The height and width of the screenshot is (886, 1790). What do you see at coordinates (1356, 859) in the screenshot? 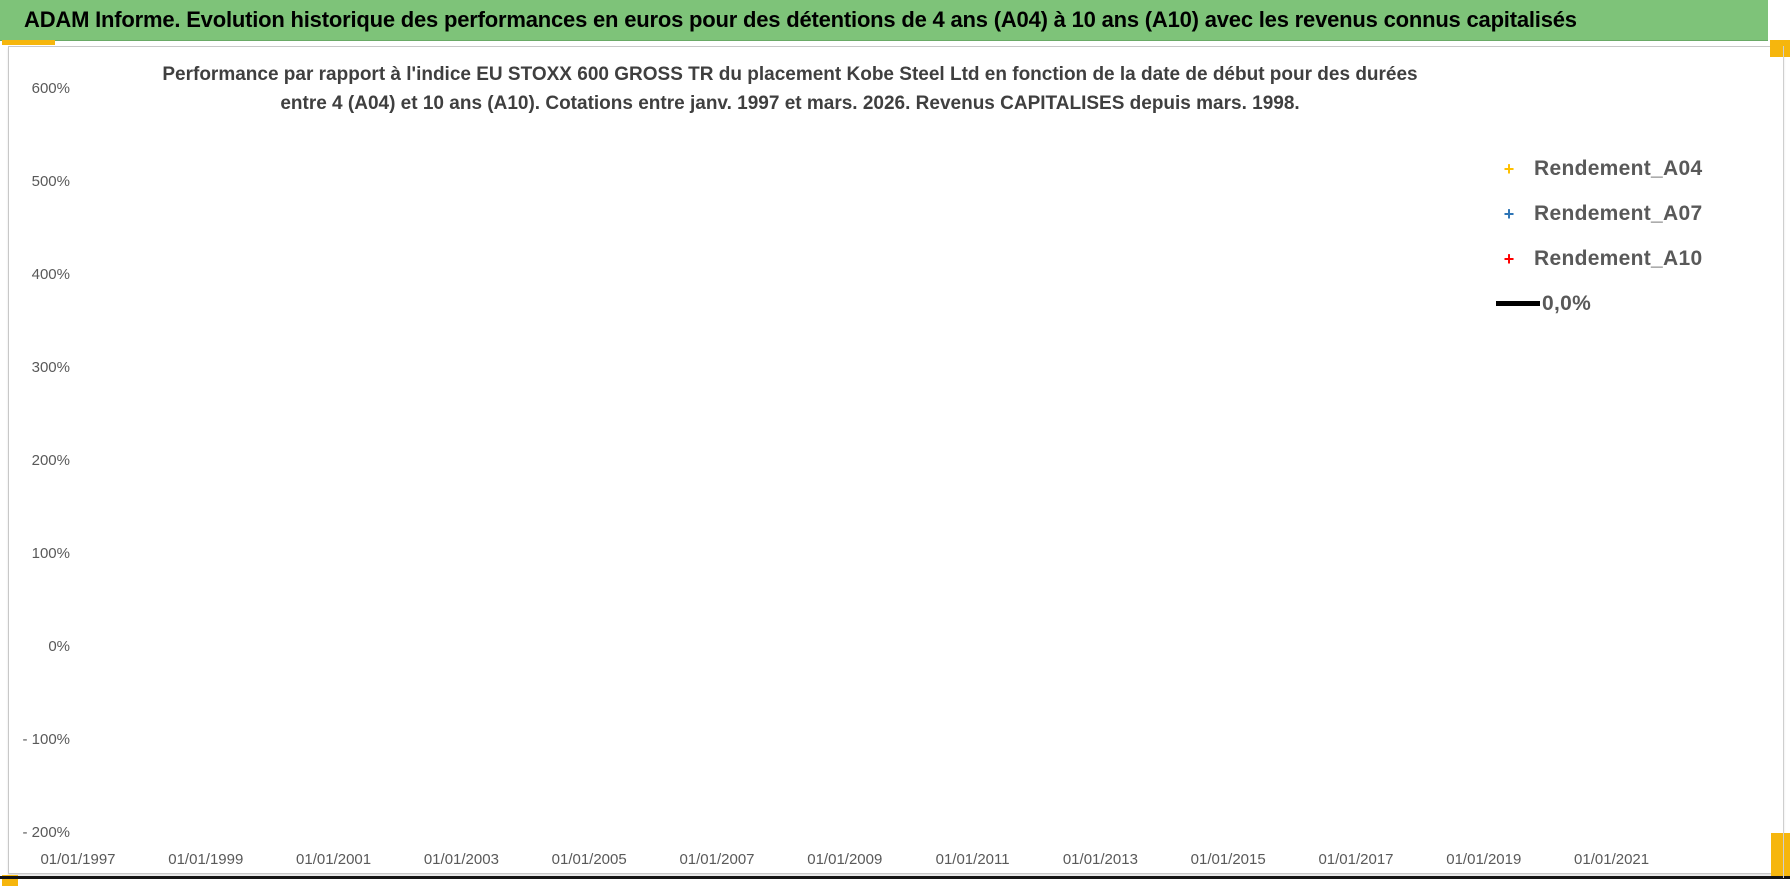
I see `x-axis-tick-label: 01/01/2017` at bounding box center [1356, 859].